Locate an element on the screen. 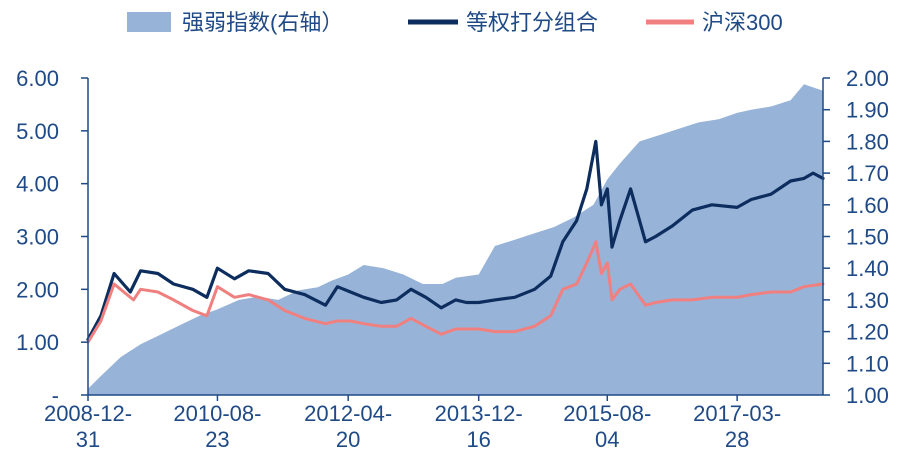  x-tick-label-line2: 28 is located at coordinates (737, 439).